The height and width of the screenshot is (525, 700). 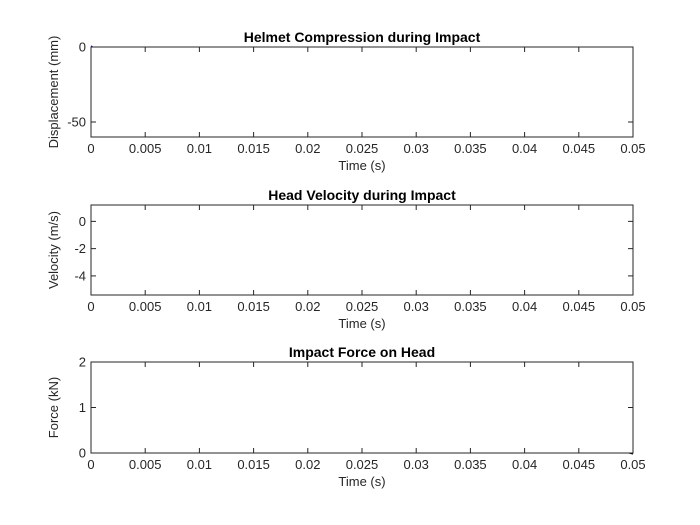 What do you see at coordinates (82, 47) in the screenshot?
I see `displacement-ytick-label: 0` at bounding box center [82, 47].